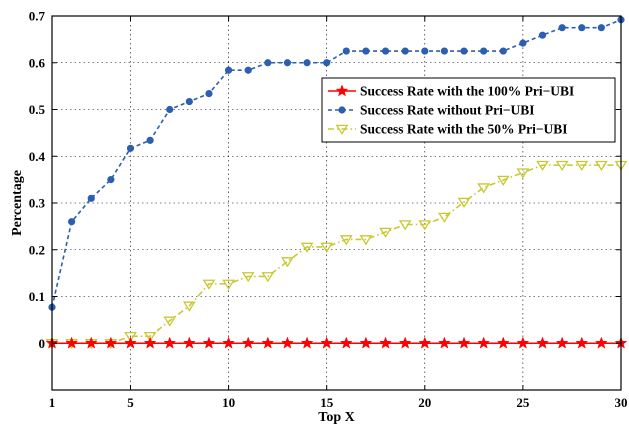 Image resolution: width=629 pixels, height=429 pixels. I want to click on legend-item: Success Rate without Pri−UBI, so click(431, 110).